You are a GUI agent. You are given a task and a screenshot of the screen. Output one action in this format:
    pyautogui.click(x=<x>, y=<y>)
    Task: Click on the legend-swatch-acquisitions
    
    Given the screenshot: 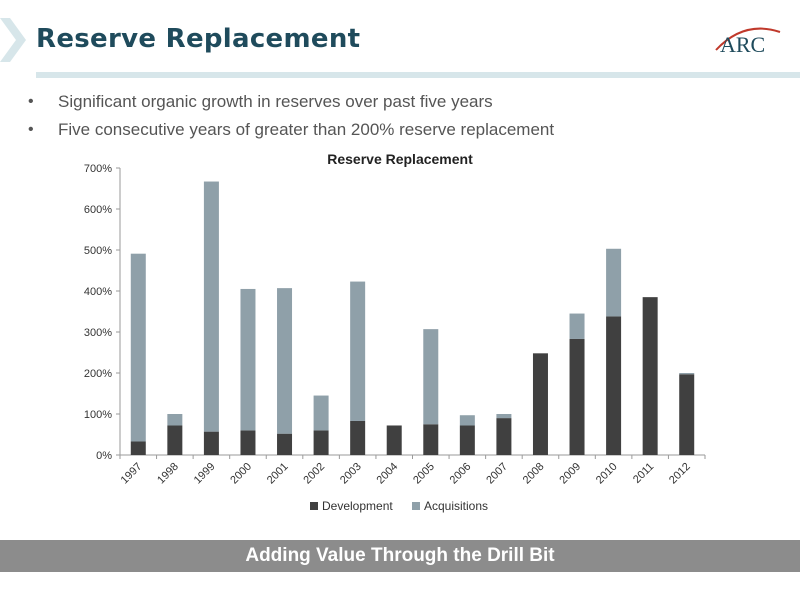 What is the action you would take?
    pyautogui.click(x=416, y=506)
    